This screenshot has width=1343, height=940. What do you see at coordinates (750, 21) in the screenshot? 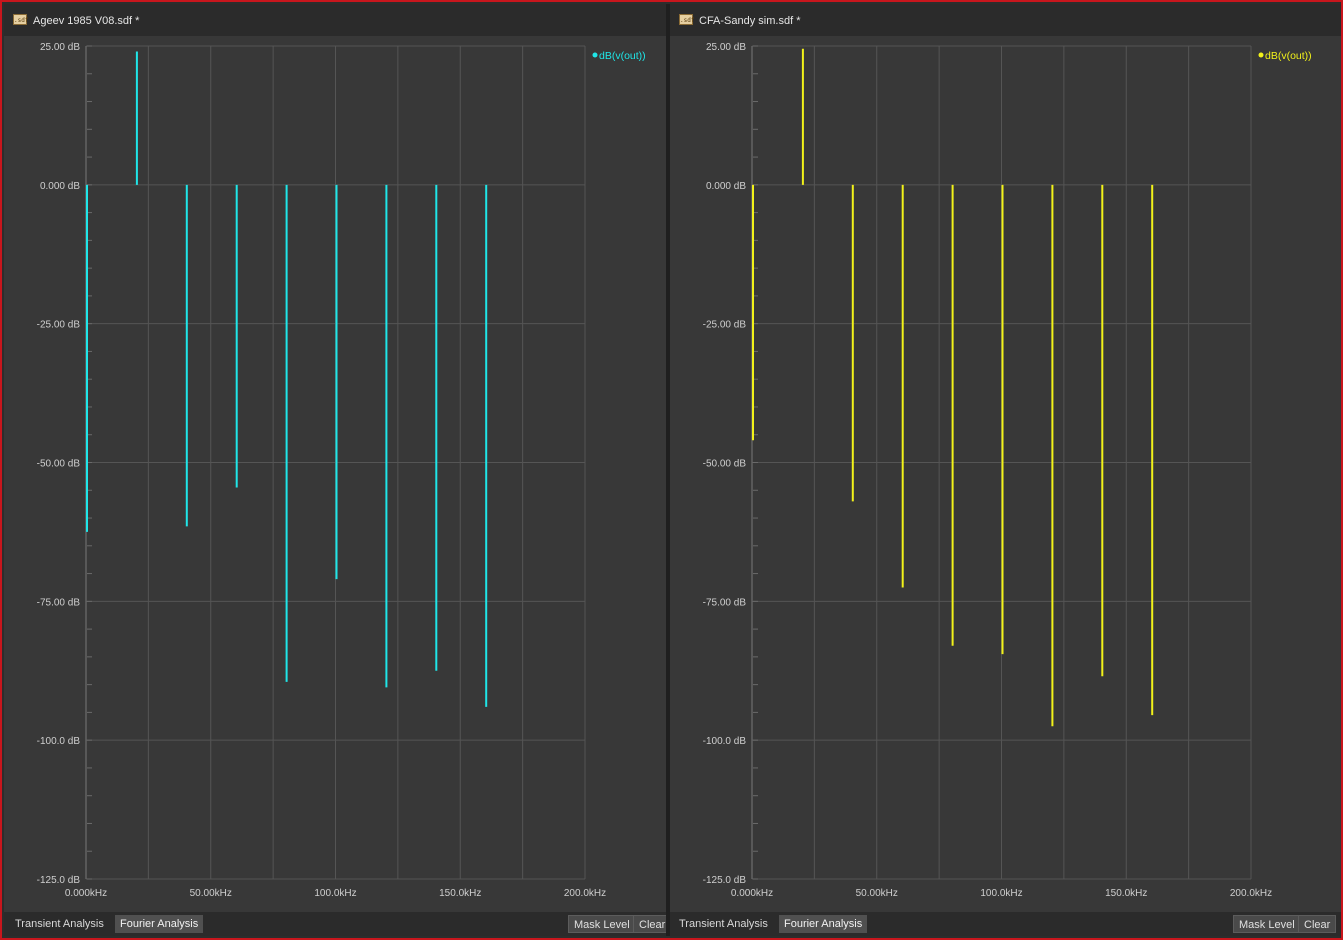
I see `right-document-title: CFA-Sandy sim.sdf *` at bounding box center [750, 21].